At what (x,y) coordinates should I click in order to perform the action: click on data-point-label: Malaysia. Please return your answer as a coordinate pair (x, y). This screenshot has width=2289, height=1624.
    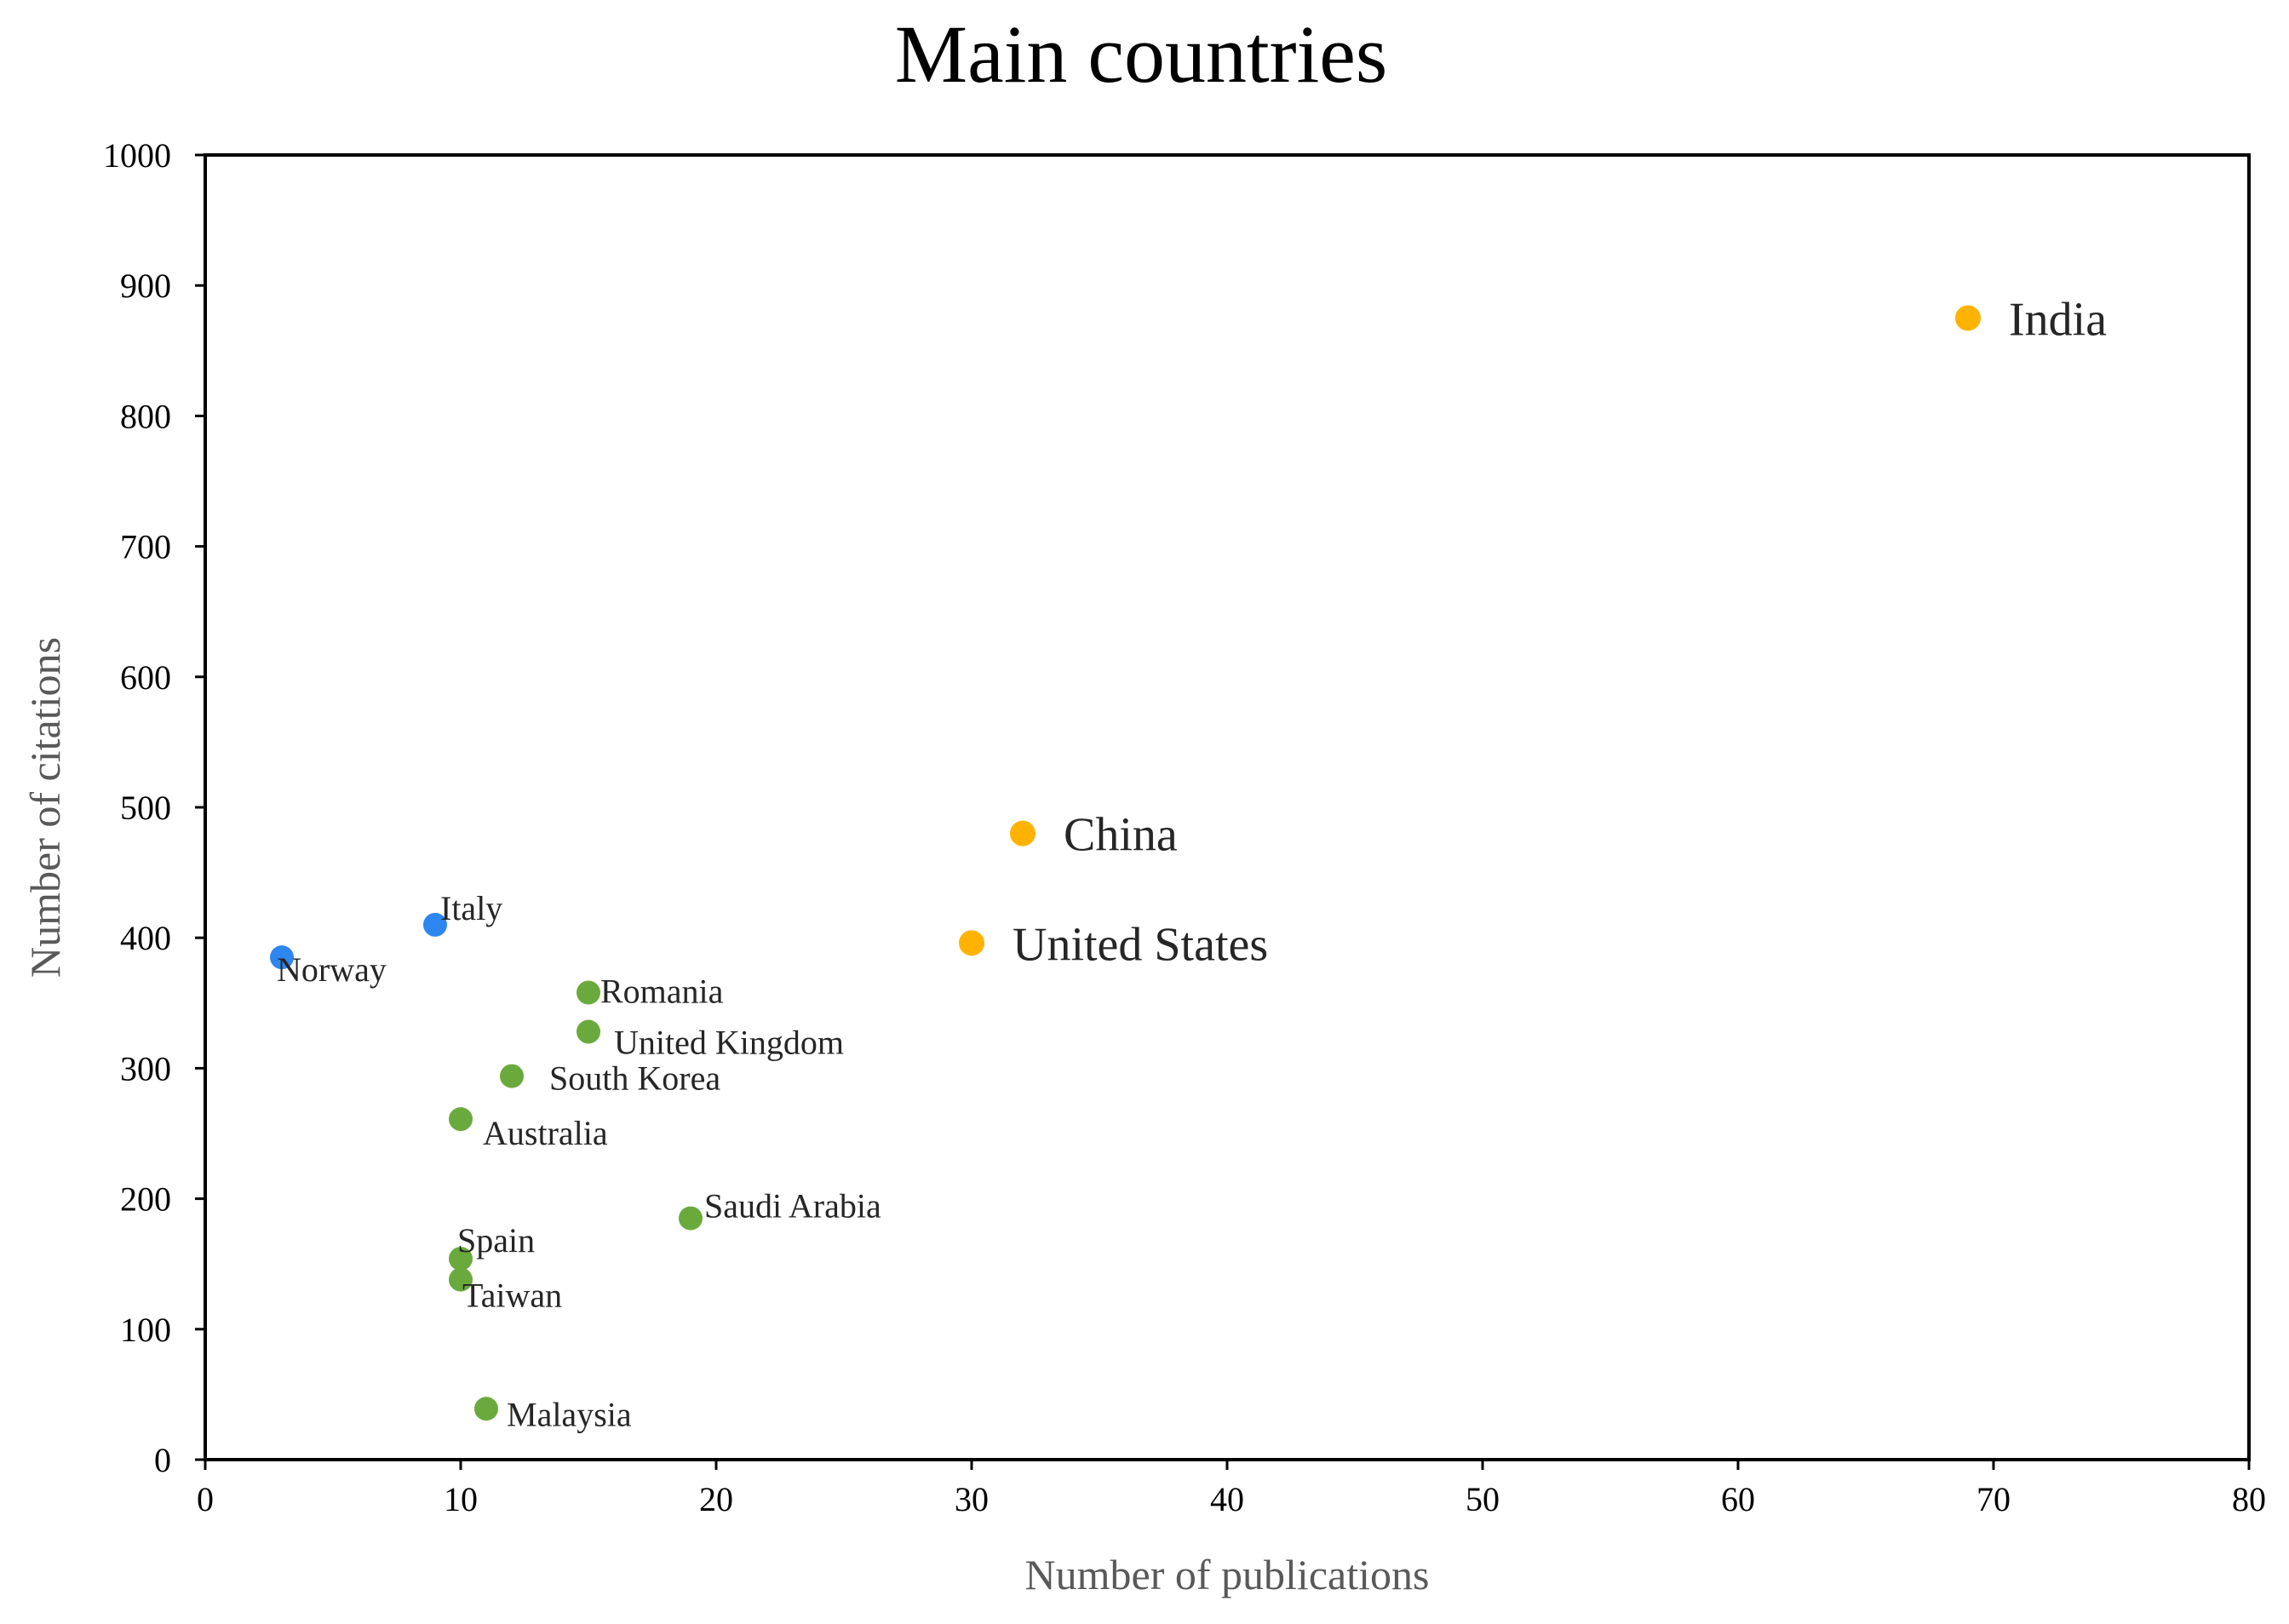
    Looking at the image, I should click on (569, 1414).